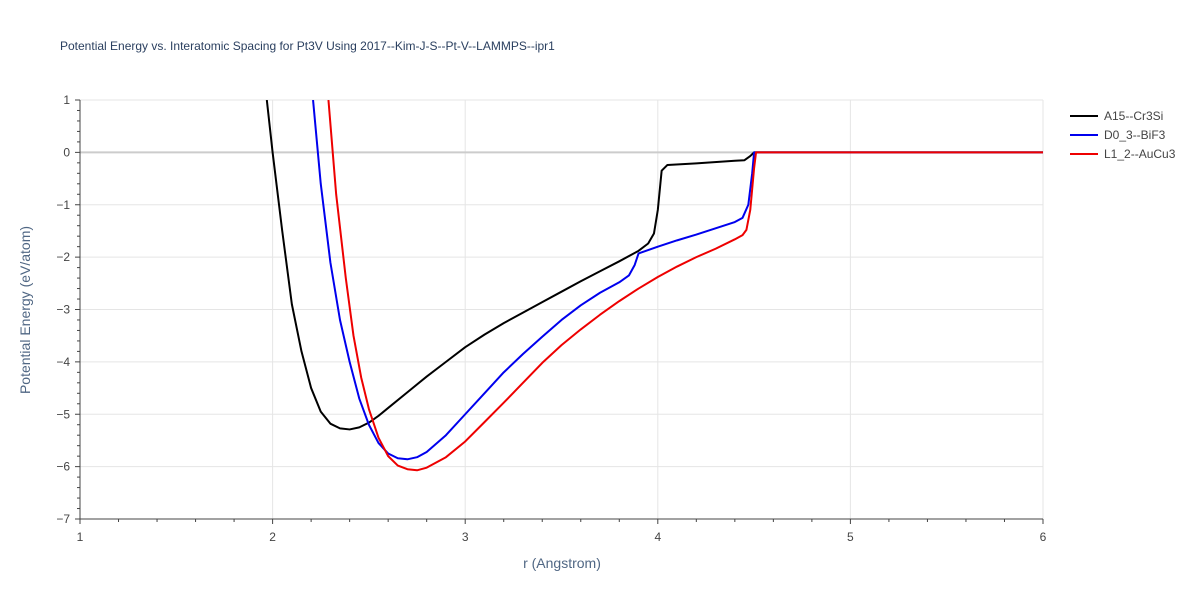 Image resolution: width=1200 pixels, height=600 pixels. What do you see at coordinates (66, 152) in the screenshot?
I see `y-tick-label: 0` at bounding box center [66, 152].